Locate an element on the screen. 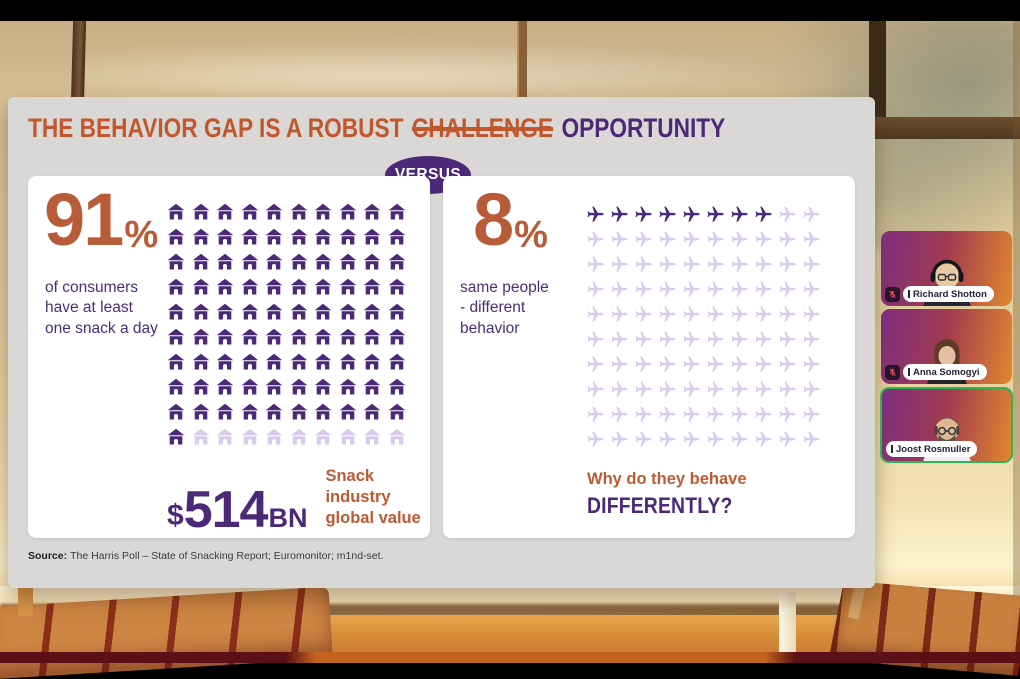 This screenshot has height=679, width=1020. behavior-question: Why do they behave DIFFERENTLY? is located at coordinates (669, 494).